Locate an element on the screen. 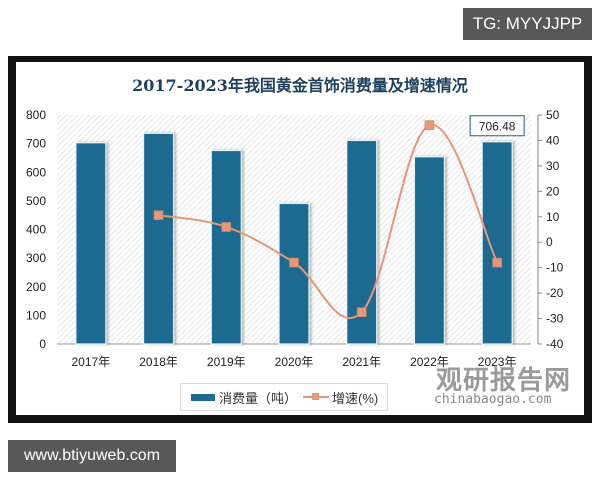  right-tick-label: -30 is located at coordinates (555, 319).